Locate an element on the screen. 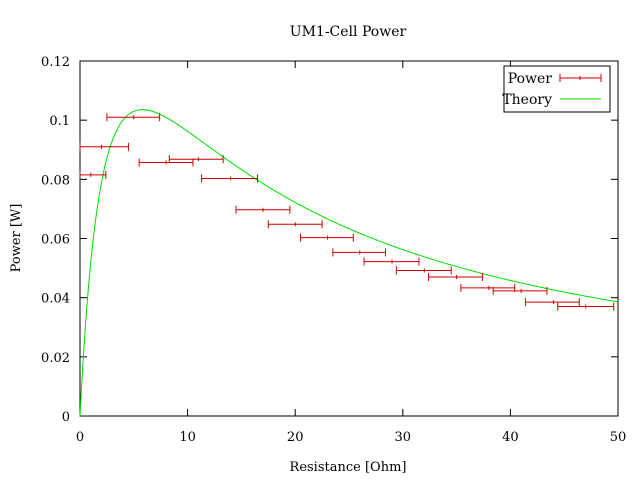 The width and height of the screenshot is (640, 480). x-tick-label: 10 is located at coordinates (187, 437).